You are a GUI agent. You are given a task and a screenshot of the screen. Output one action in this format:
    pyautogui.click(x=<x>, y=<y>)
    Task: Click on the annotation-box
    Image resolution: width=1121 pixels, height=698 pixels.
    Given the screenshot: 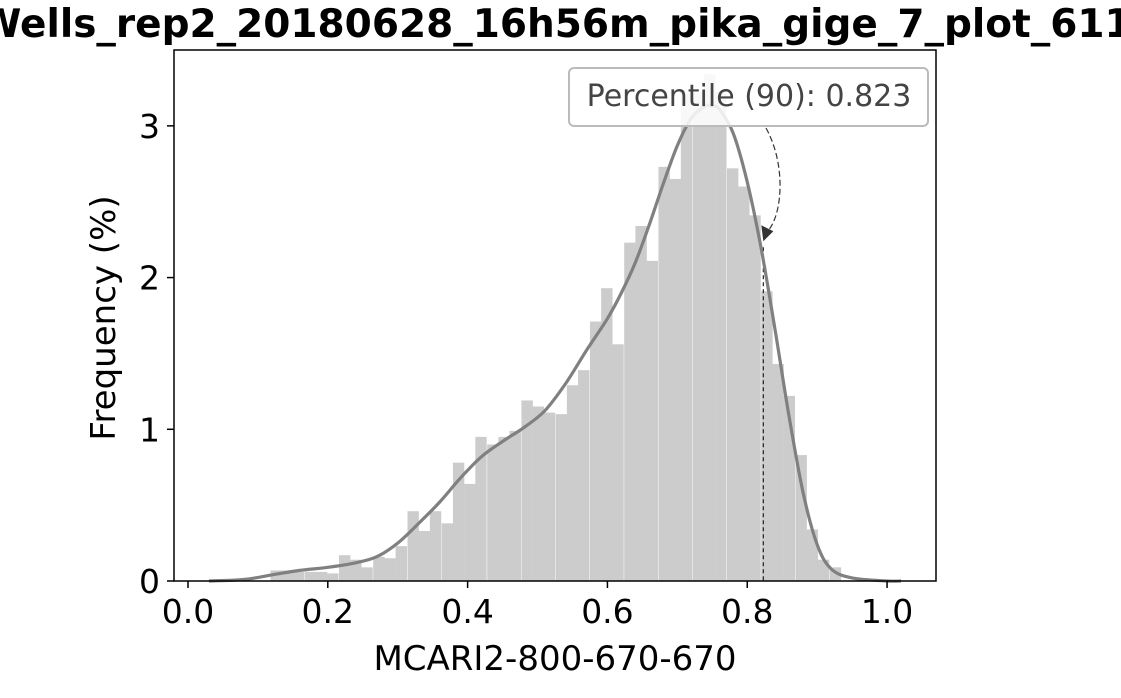 What is the action you would take?
    pyautogui.click(x=748, y=97)
    